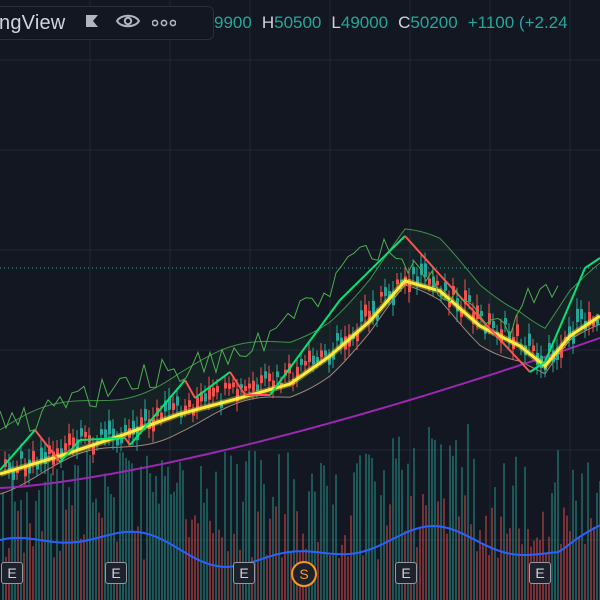 The image size is (600, 600). I want to click on change-value: +1100 (+2.24, so click(517, 22).